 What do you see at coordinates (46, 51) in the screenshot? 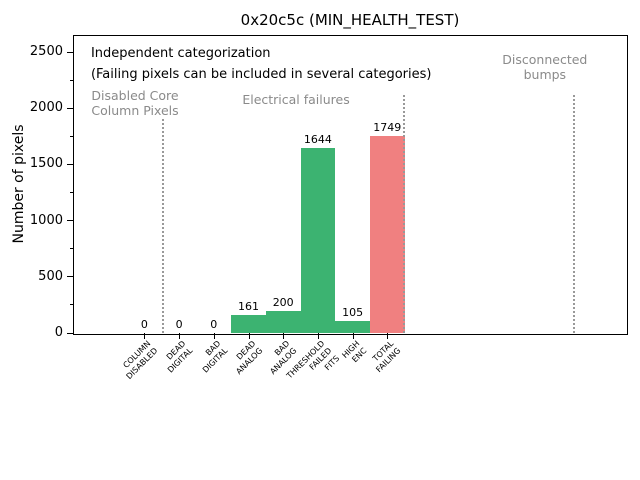
I see `y-axis-tick-label: 2500` at bounding box center [46, 51].